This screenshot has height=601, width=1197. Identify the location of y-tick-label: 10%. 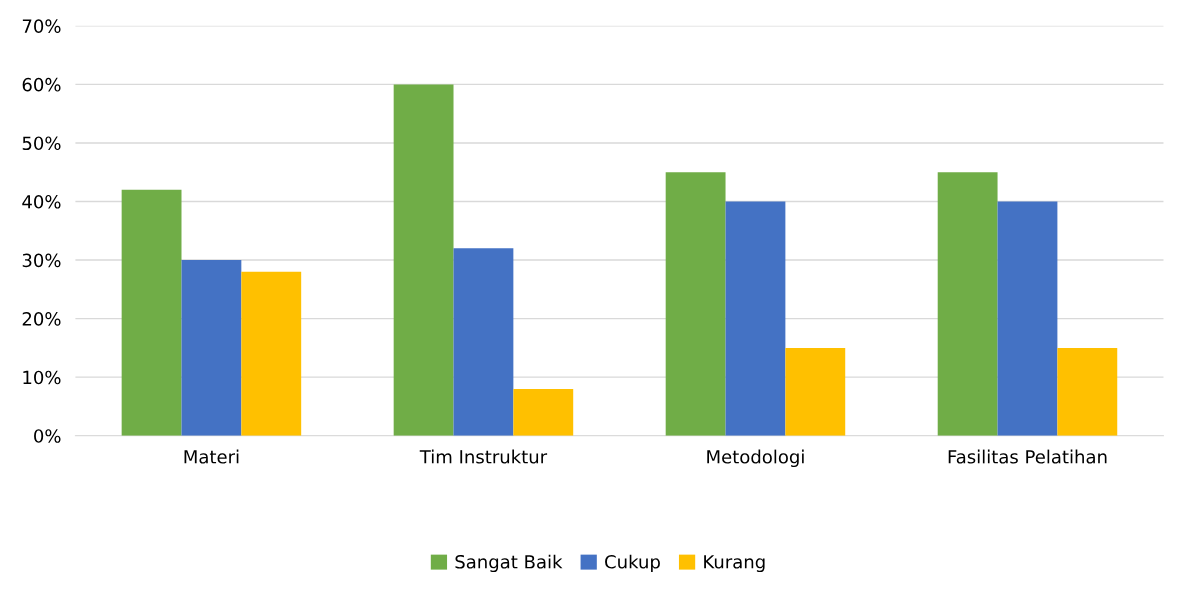
(42, 377).